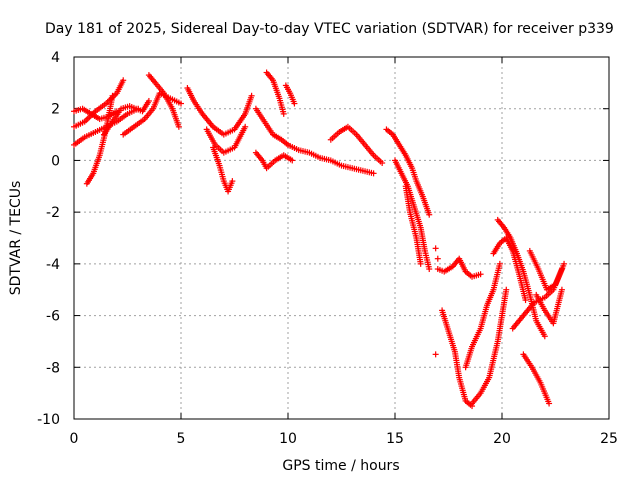 This screenshot has height=480, width=640. I want to click on x-tick-label: 15, so click(395, 439).